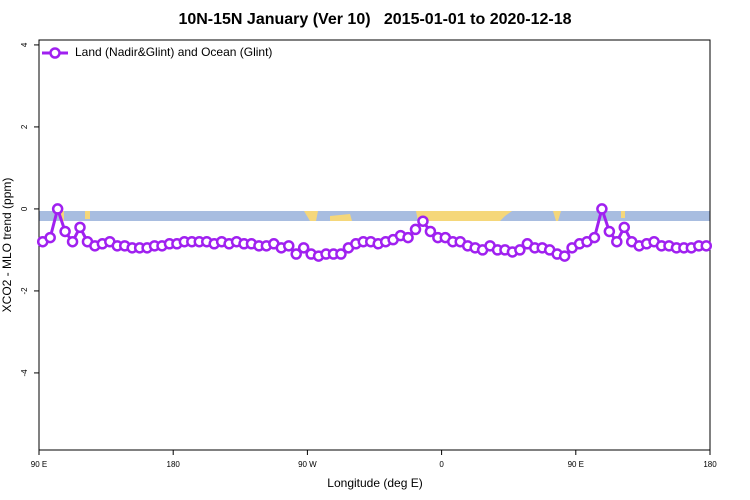  I want to click on legend-label: Land (Nadir&Glint) and Ocean (Glint), so click(173, 52).